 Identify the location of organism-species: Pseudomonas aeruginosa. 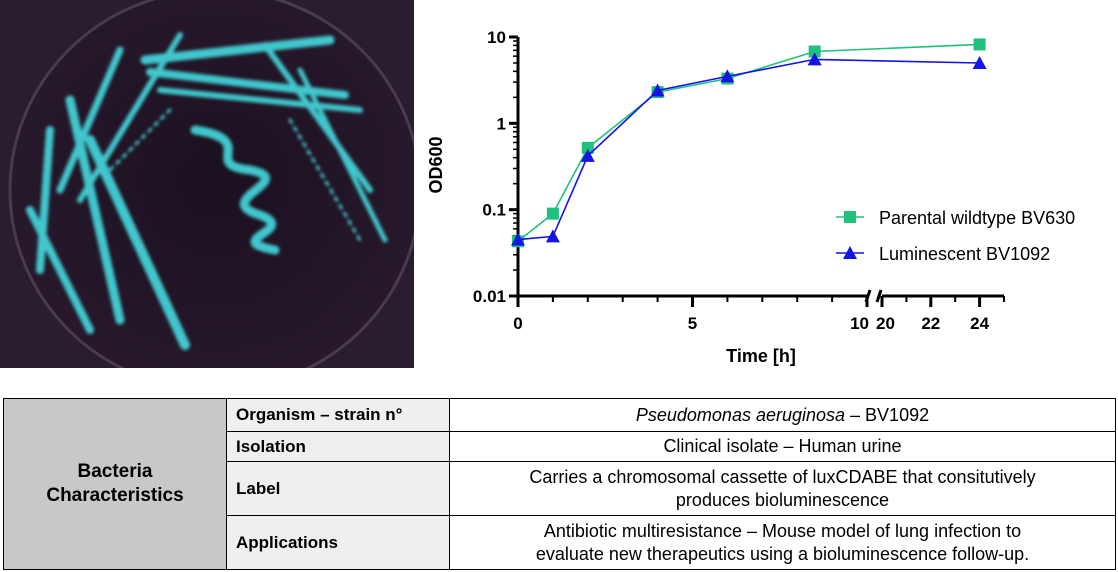
(740, 414).